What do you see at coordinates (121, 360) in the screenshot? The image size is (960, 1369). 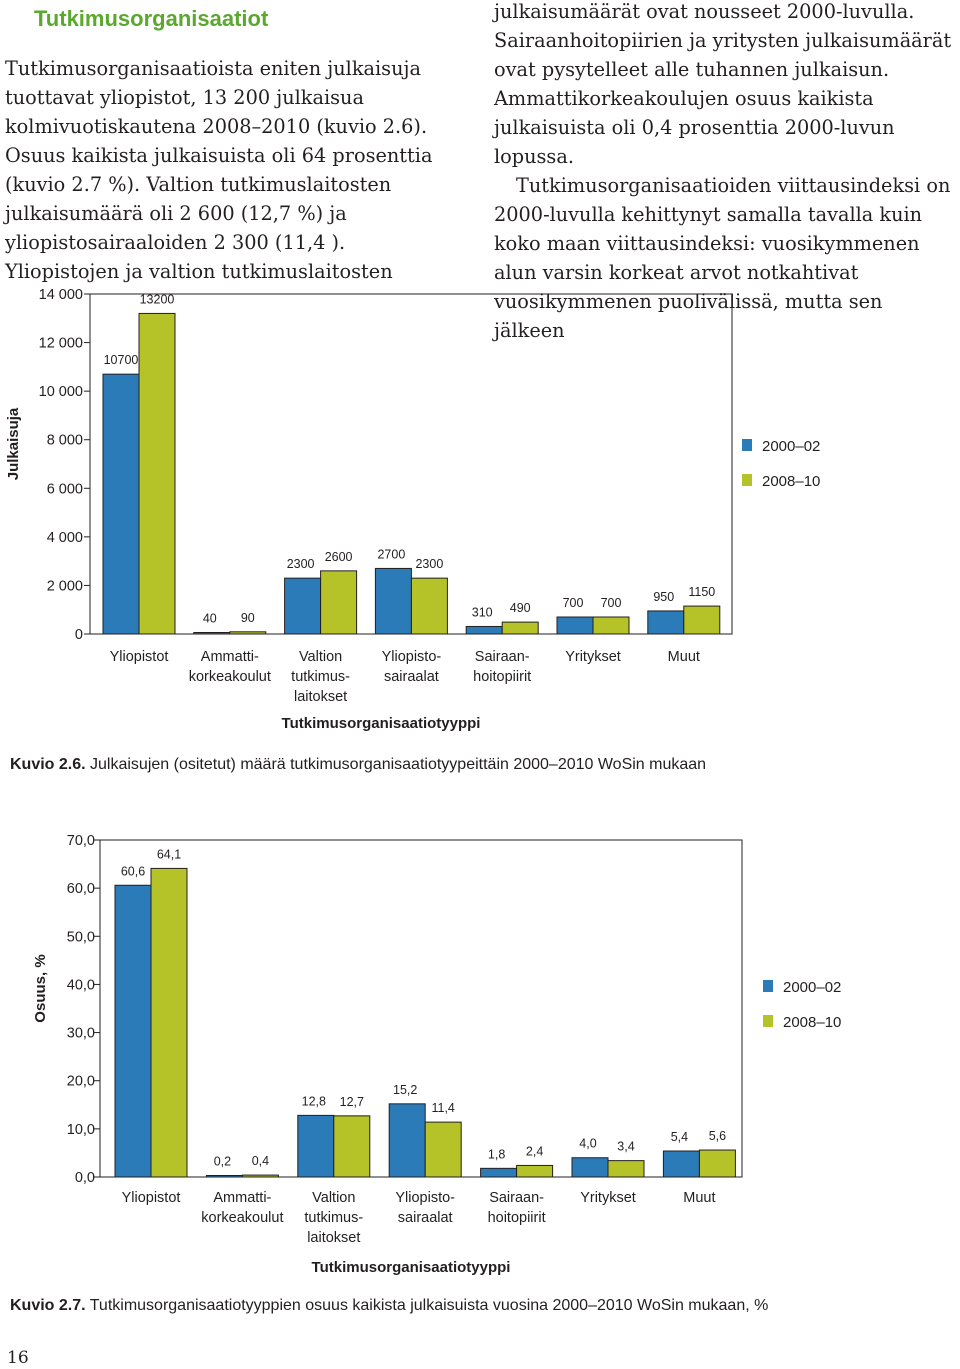 I see `data-label: 10700` at bounding box center [121, 360].